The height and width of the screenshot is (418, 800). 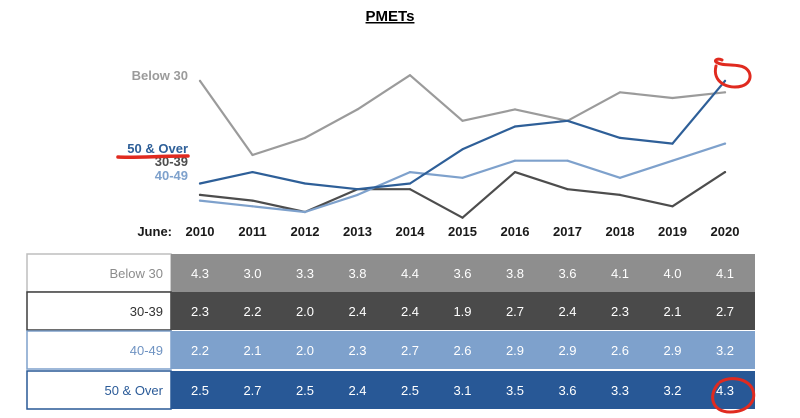 I want to click on point-30-39-2010, so click(x=200, y=194).